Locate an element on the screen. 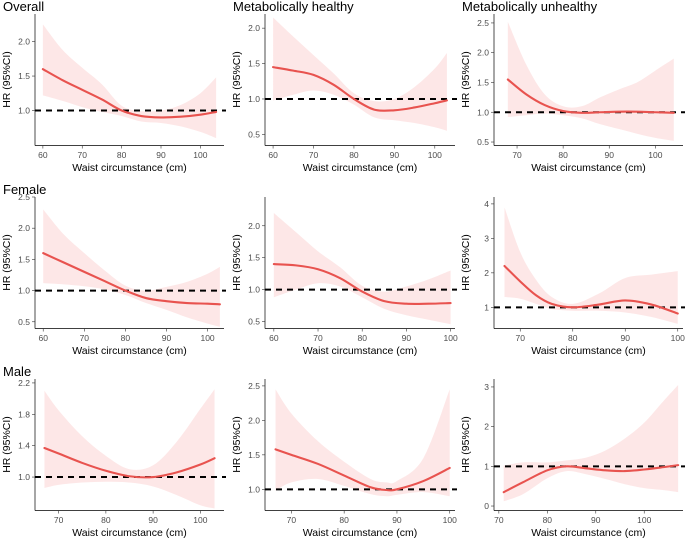  y-tick-label: 3 is located at coordinates (486, 238).